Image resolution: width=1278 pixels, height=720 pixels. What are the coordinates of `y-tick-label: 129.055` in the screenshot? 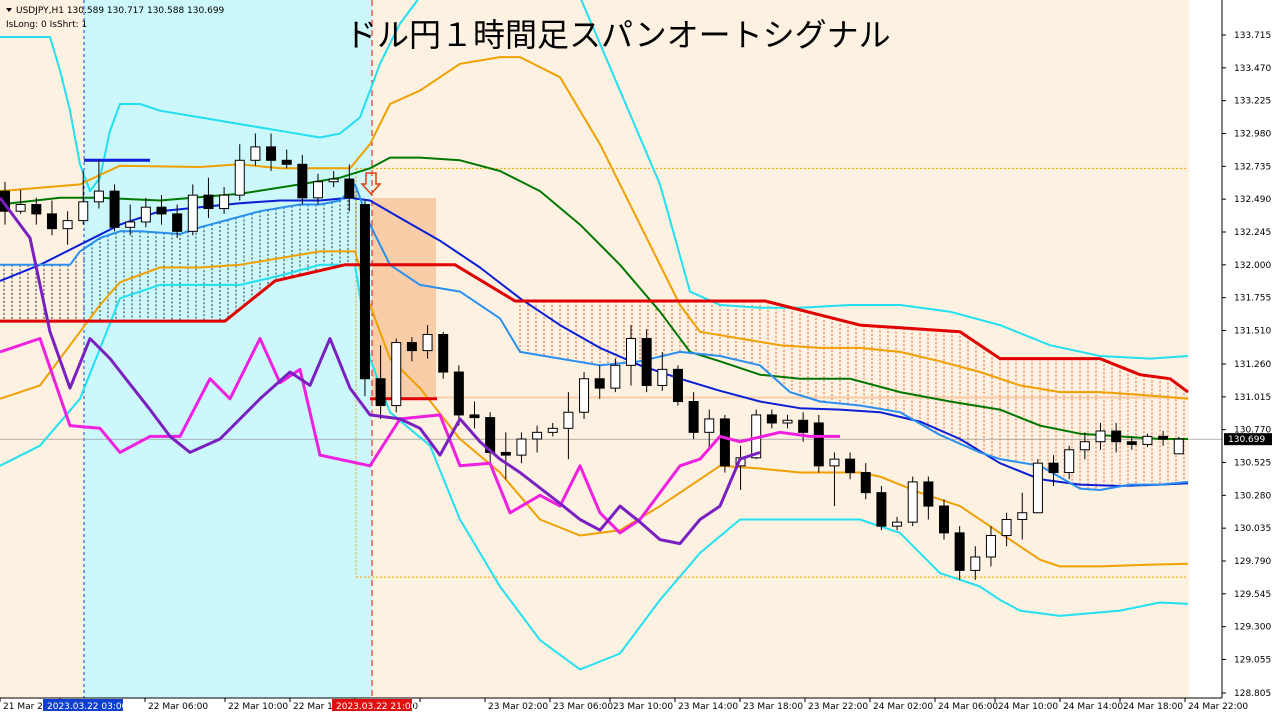 It's located at (1252, 660).